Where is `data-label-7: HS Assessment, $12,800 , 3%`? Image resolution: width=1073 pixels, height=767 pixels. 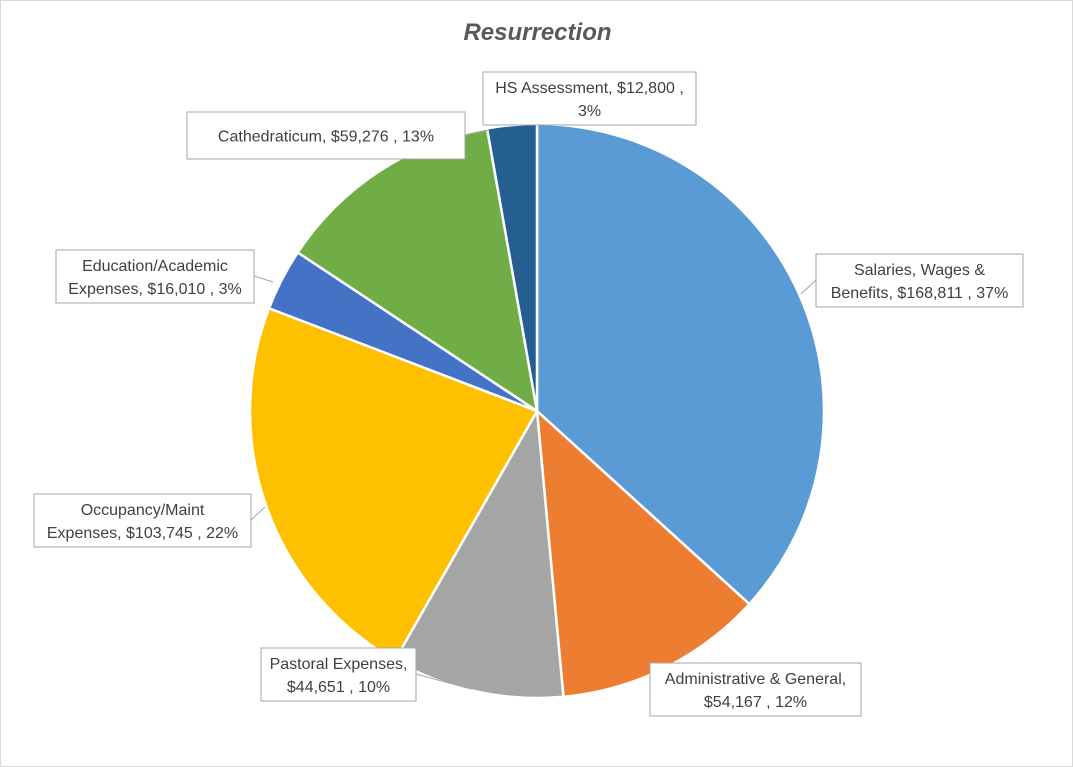 data-label-7: HS Assessment, $12,800 , 3% is located at coordinates (589, 98).